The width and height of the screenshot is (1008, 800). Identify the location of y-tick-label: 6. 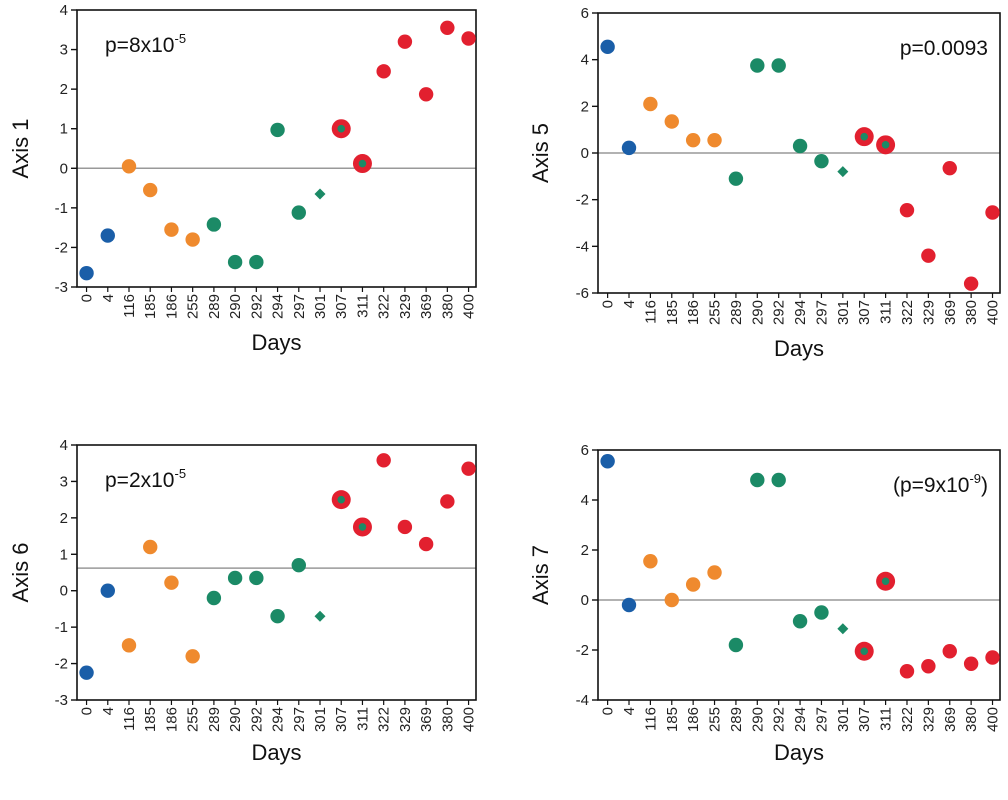
(585, 13).